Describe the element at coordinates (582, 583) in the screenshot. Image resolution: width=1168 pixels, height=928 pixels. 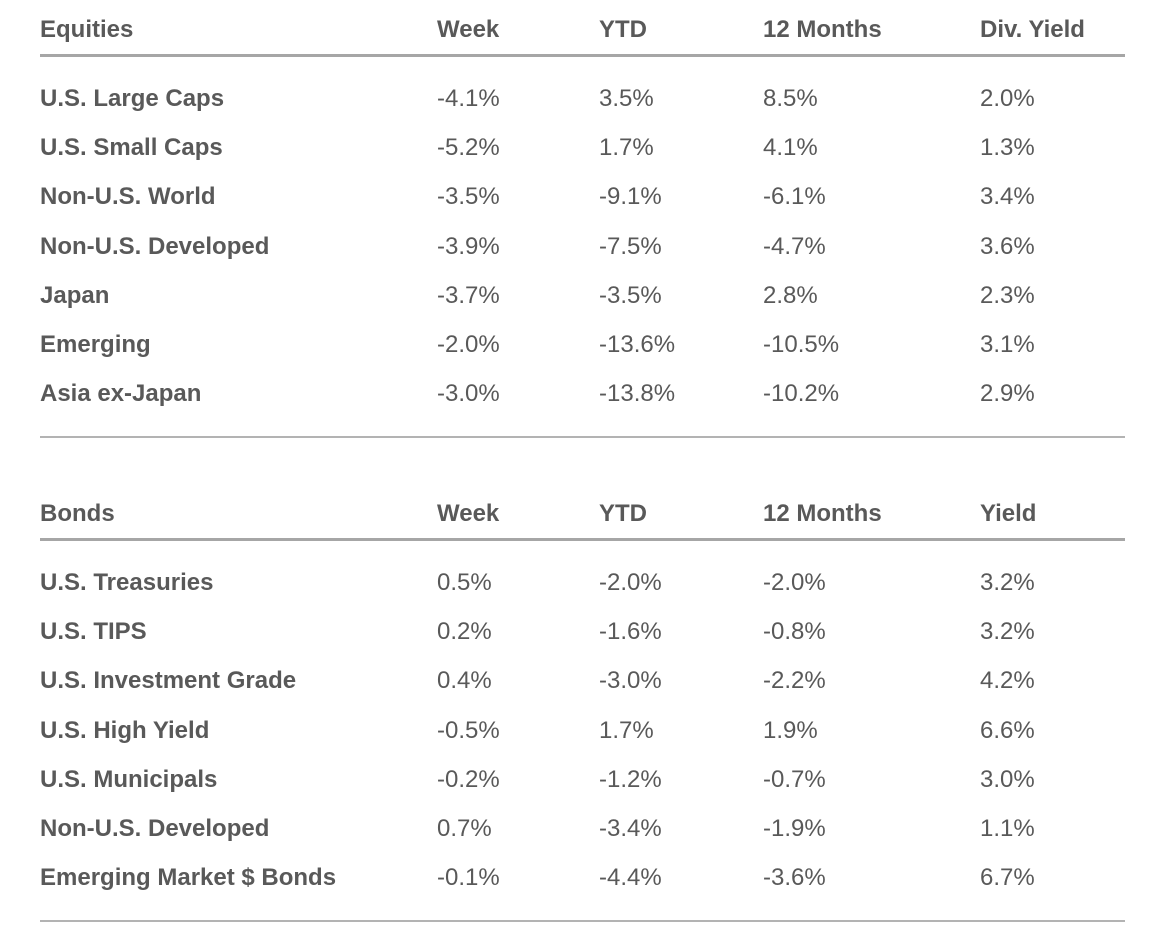
I see `table-row: U.S. Treasuries 0.5% -2.0% -2.0% 3.2%` at that location.